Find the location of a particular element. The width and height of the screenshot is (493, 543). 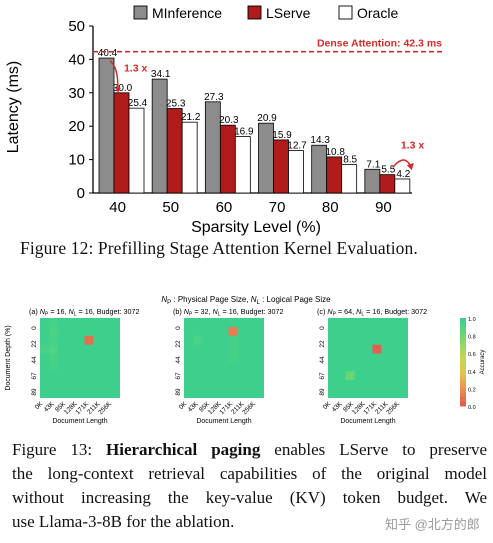

legend-label-minference: MInference is located at coordinates (187, 13).